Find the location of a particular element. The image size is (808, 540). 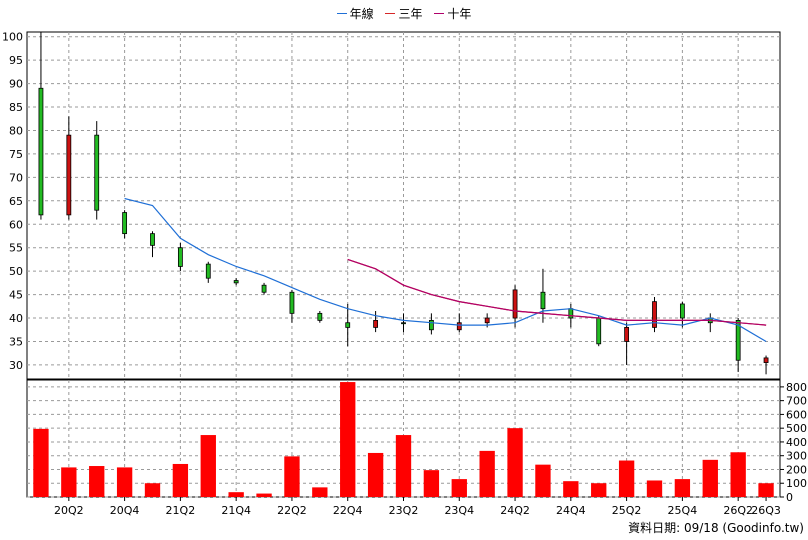

x-tick-label: 25Q2 is located at coordinates (627, 510).